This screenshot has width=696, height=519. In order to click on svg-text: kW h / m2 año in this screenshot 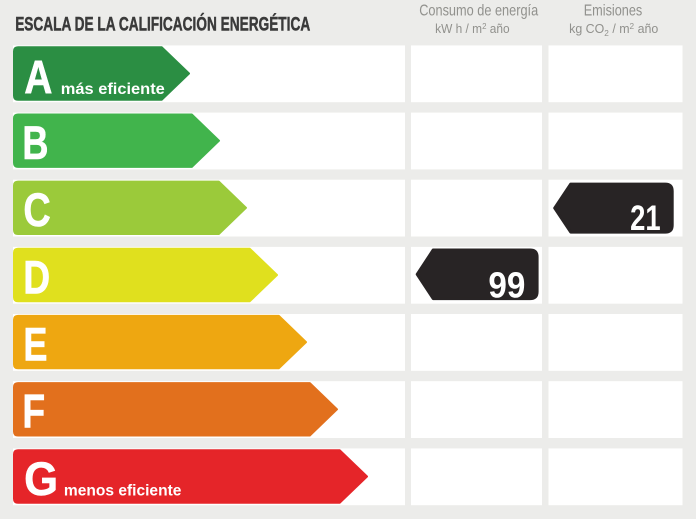, I will do `click(472, 29)`.